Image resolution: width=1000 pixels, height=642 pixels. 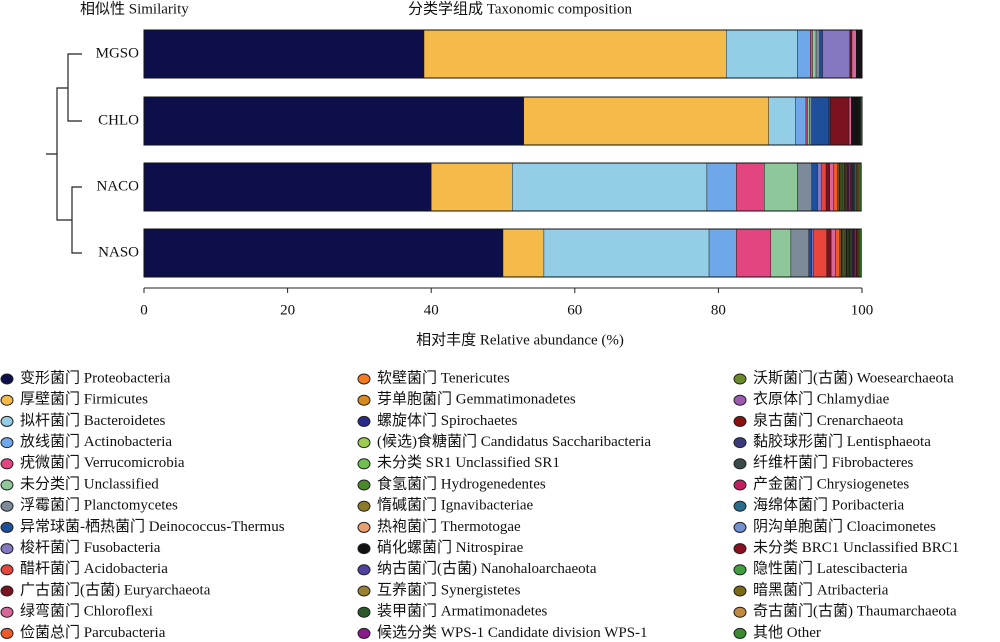 What do you see at coordinates (86, 611) in the screenshot?
I see `legend-label: 绿弯菌门 Chloroflexi` at bounding box center [86, 611].